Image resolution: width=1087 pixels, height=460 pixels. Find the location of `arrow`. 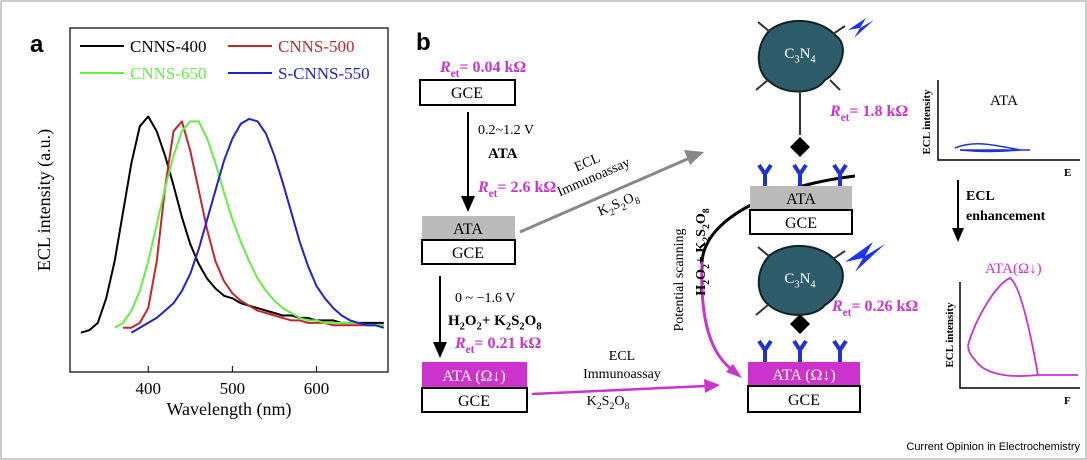

arrow is located at coordinates (606, 194).